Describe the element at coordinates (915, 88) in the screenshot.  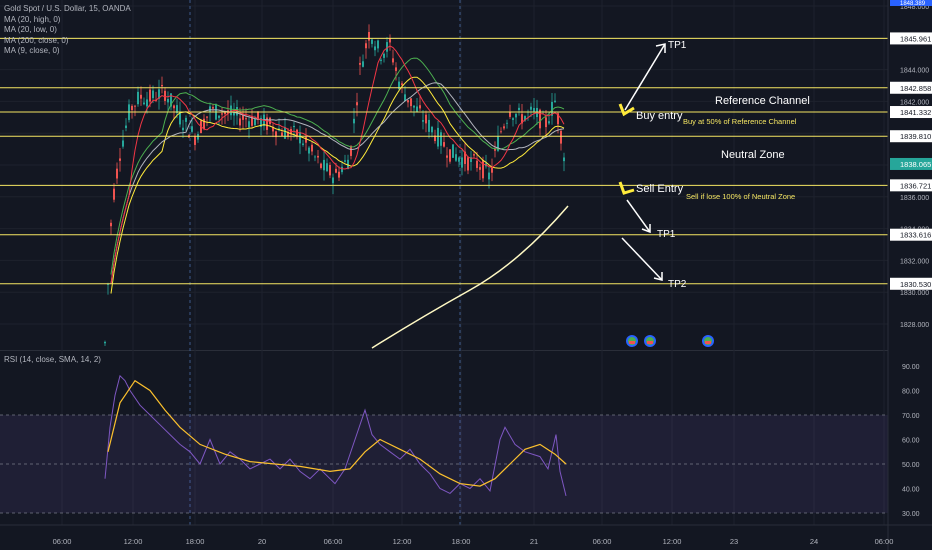
I see `level-price-label: 1842.858` at that location.